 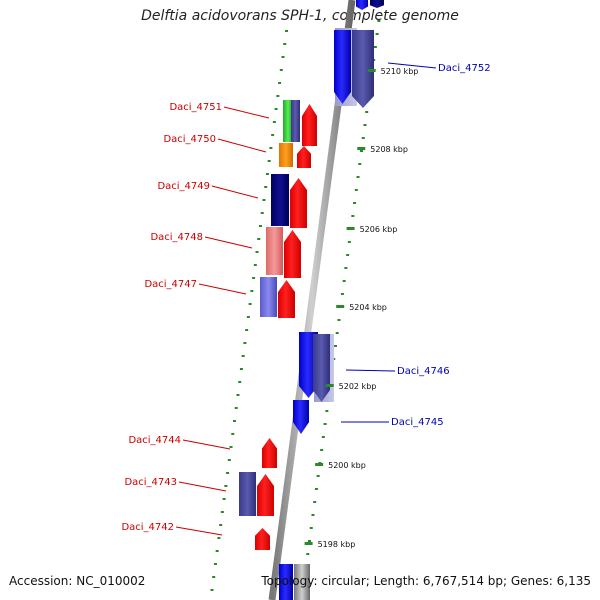 I want to click on kbp-tick-label: 5210 kbp, so click(x=400, y=71).